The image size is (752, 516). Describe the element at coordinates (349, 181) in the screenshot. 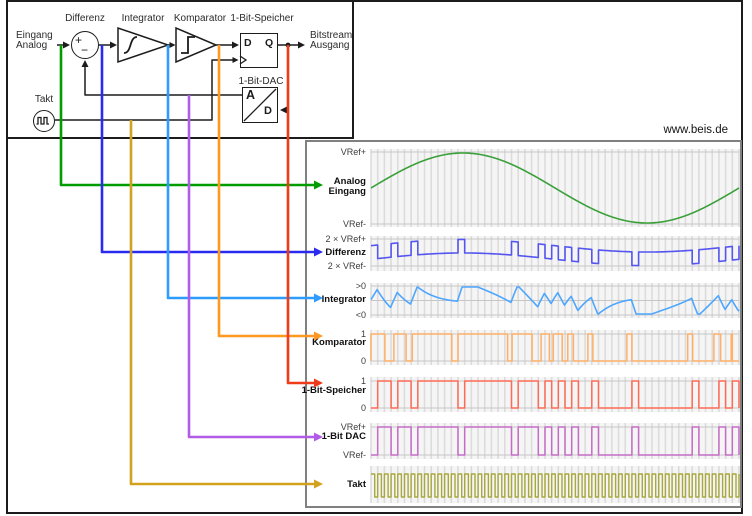

I see `analog-name-line1: Analog` at that location.